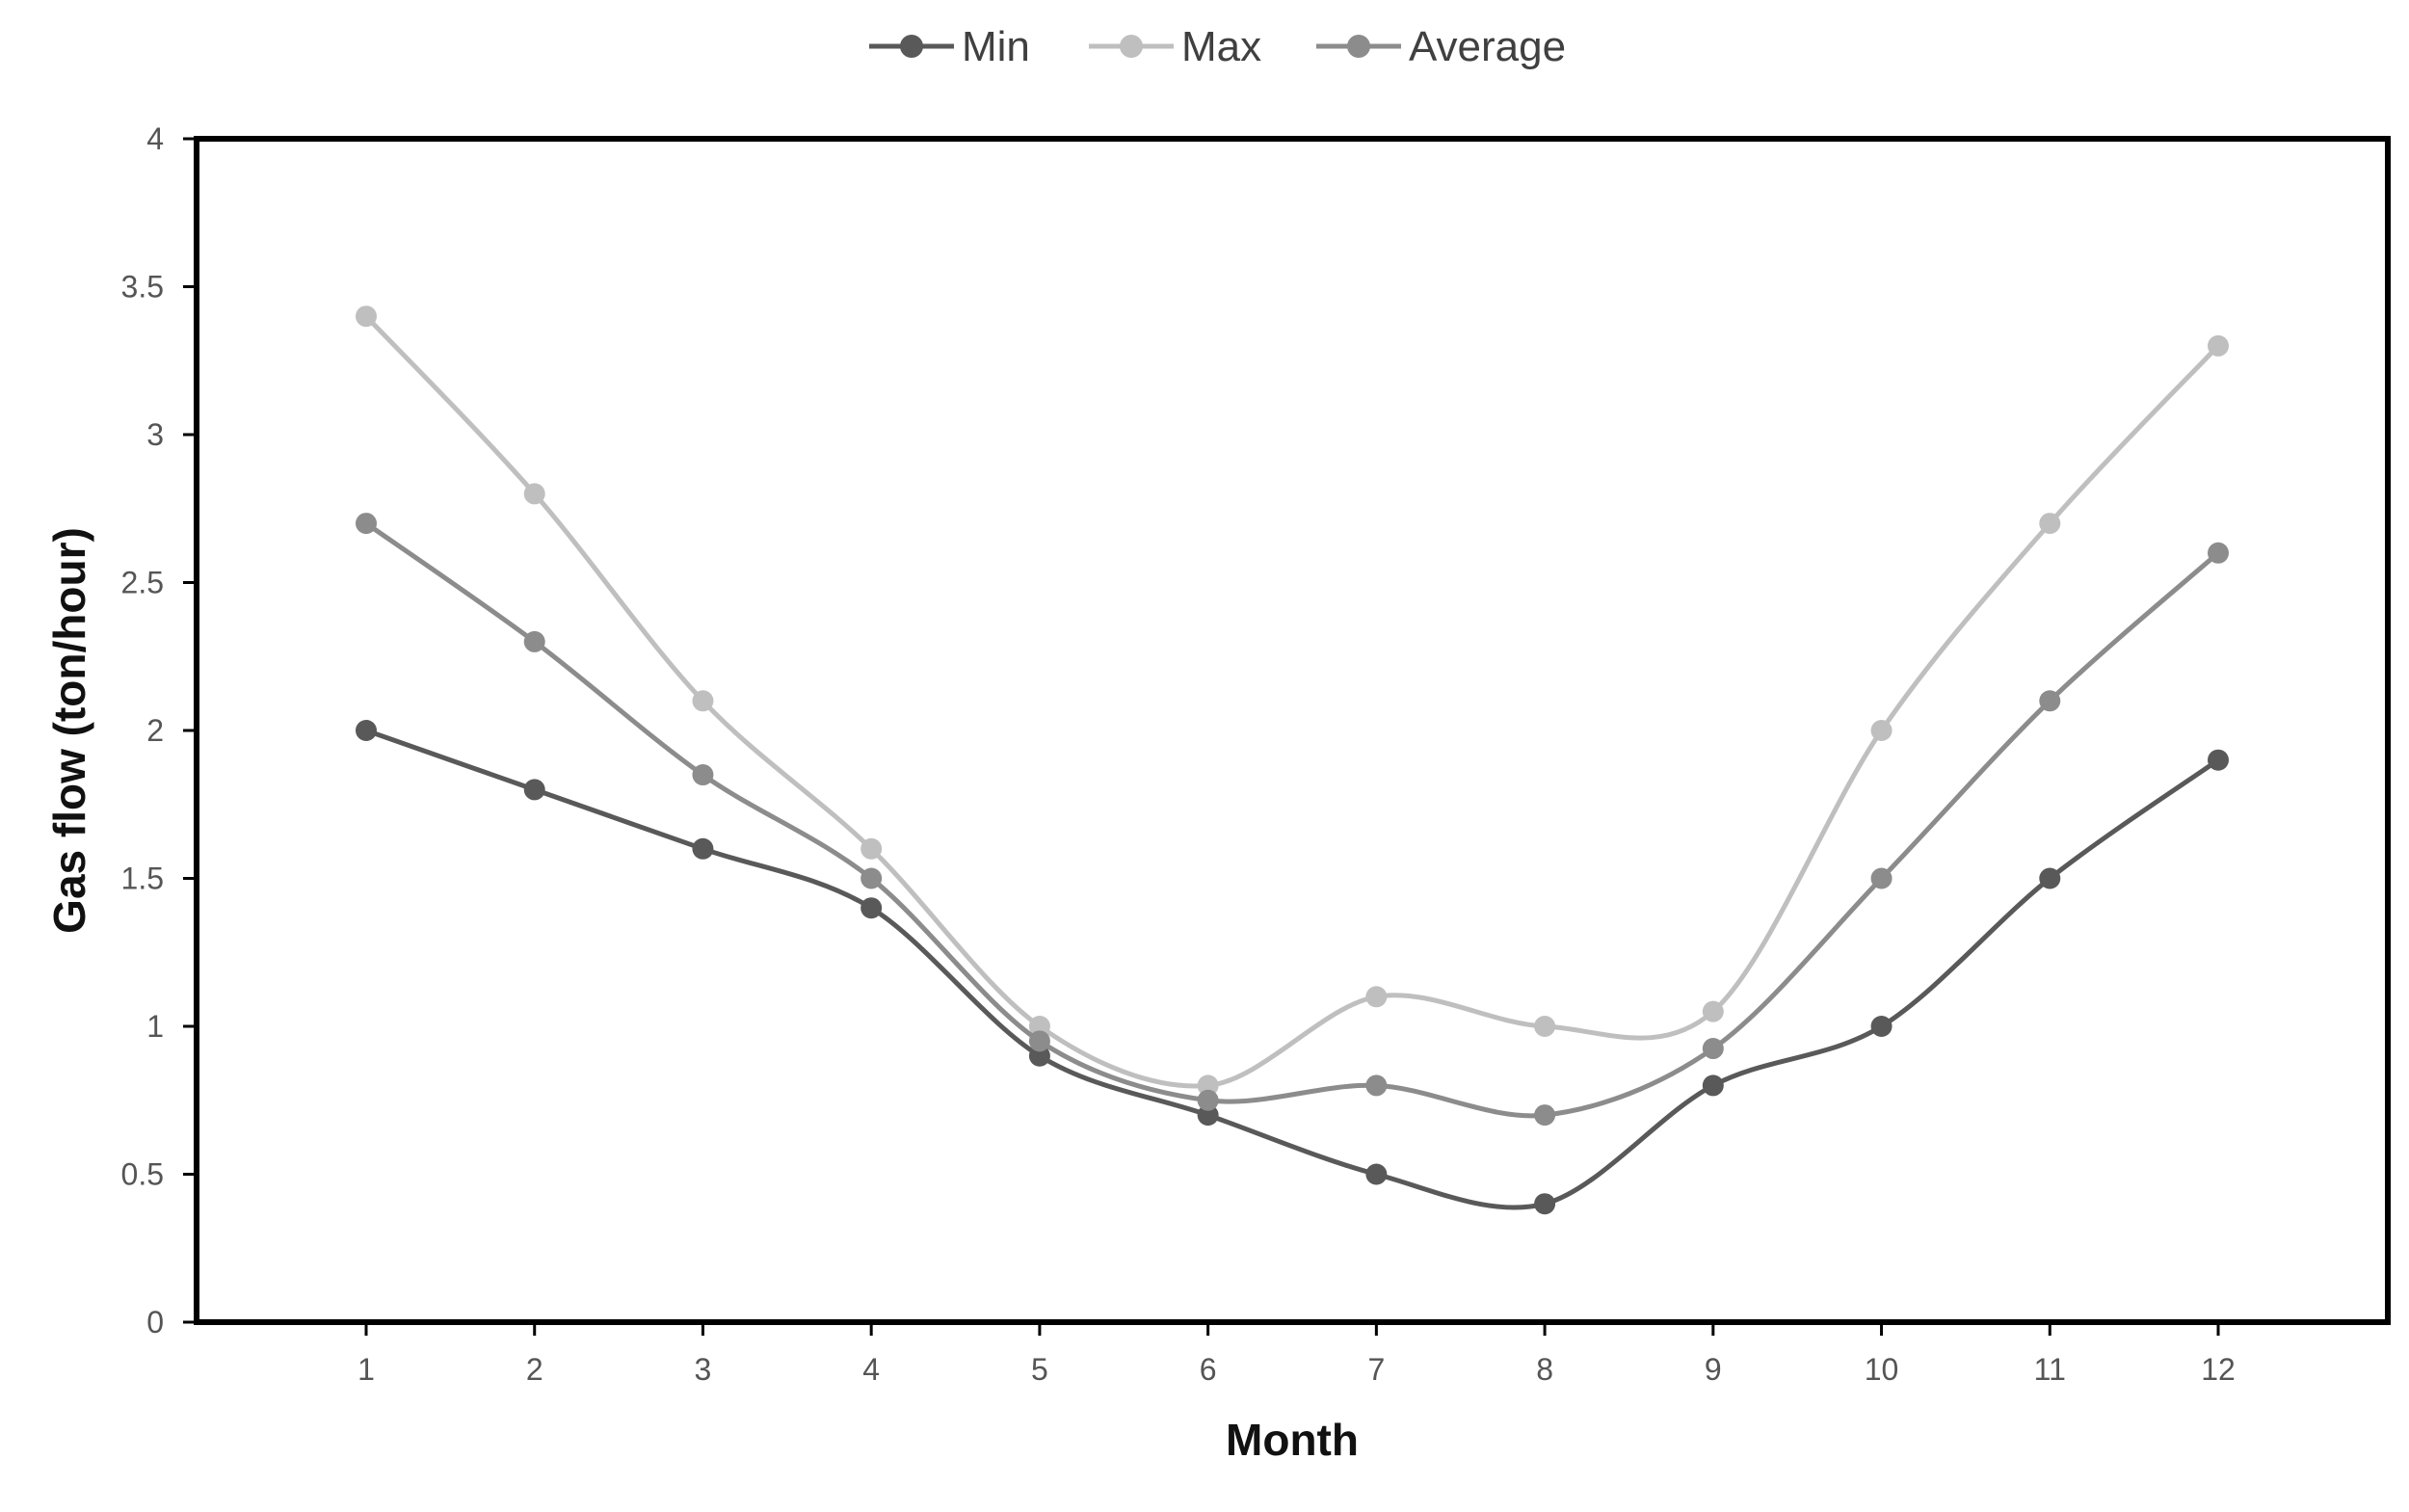 The width and height of the screenshot is (2409, 1512). What do you see at coordinates (142, 1174) in the screenshot?
I see `y-tick-label: 0.5` at bounding box center [142, 1174].